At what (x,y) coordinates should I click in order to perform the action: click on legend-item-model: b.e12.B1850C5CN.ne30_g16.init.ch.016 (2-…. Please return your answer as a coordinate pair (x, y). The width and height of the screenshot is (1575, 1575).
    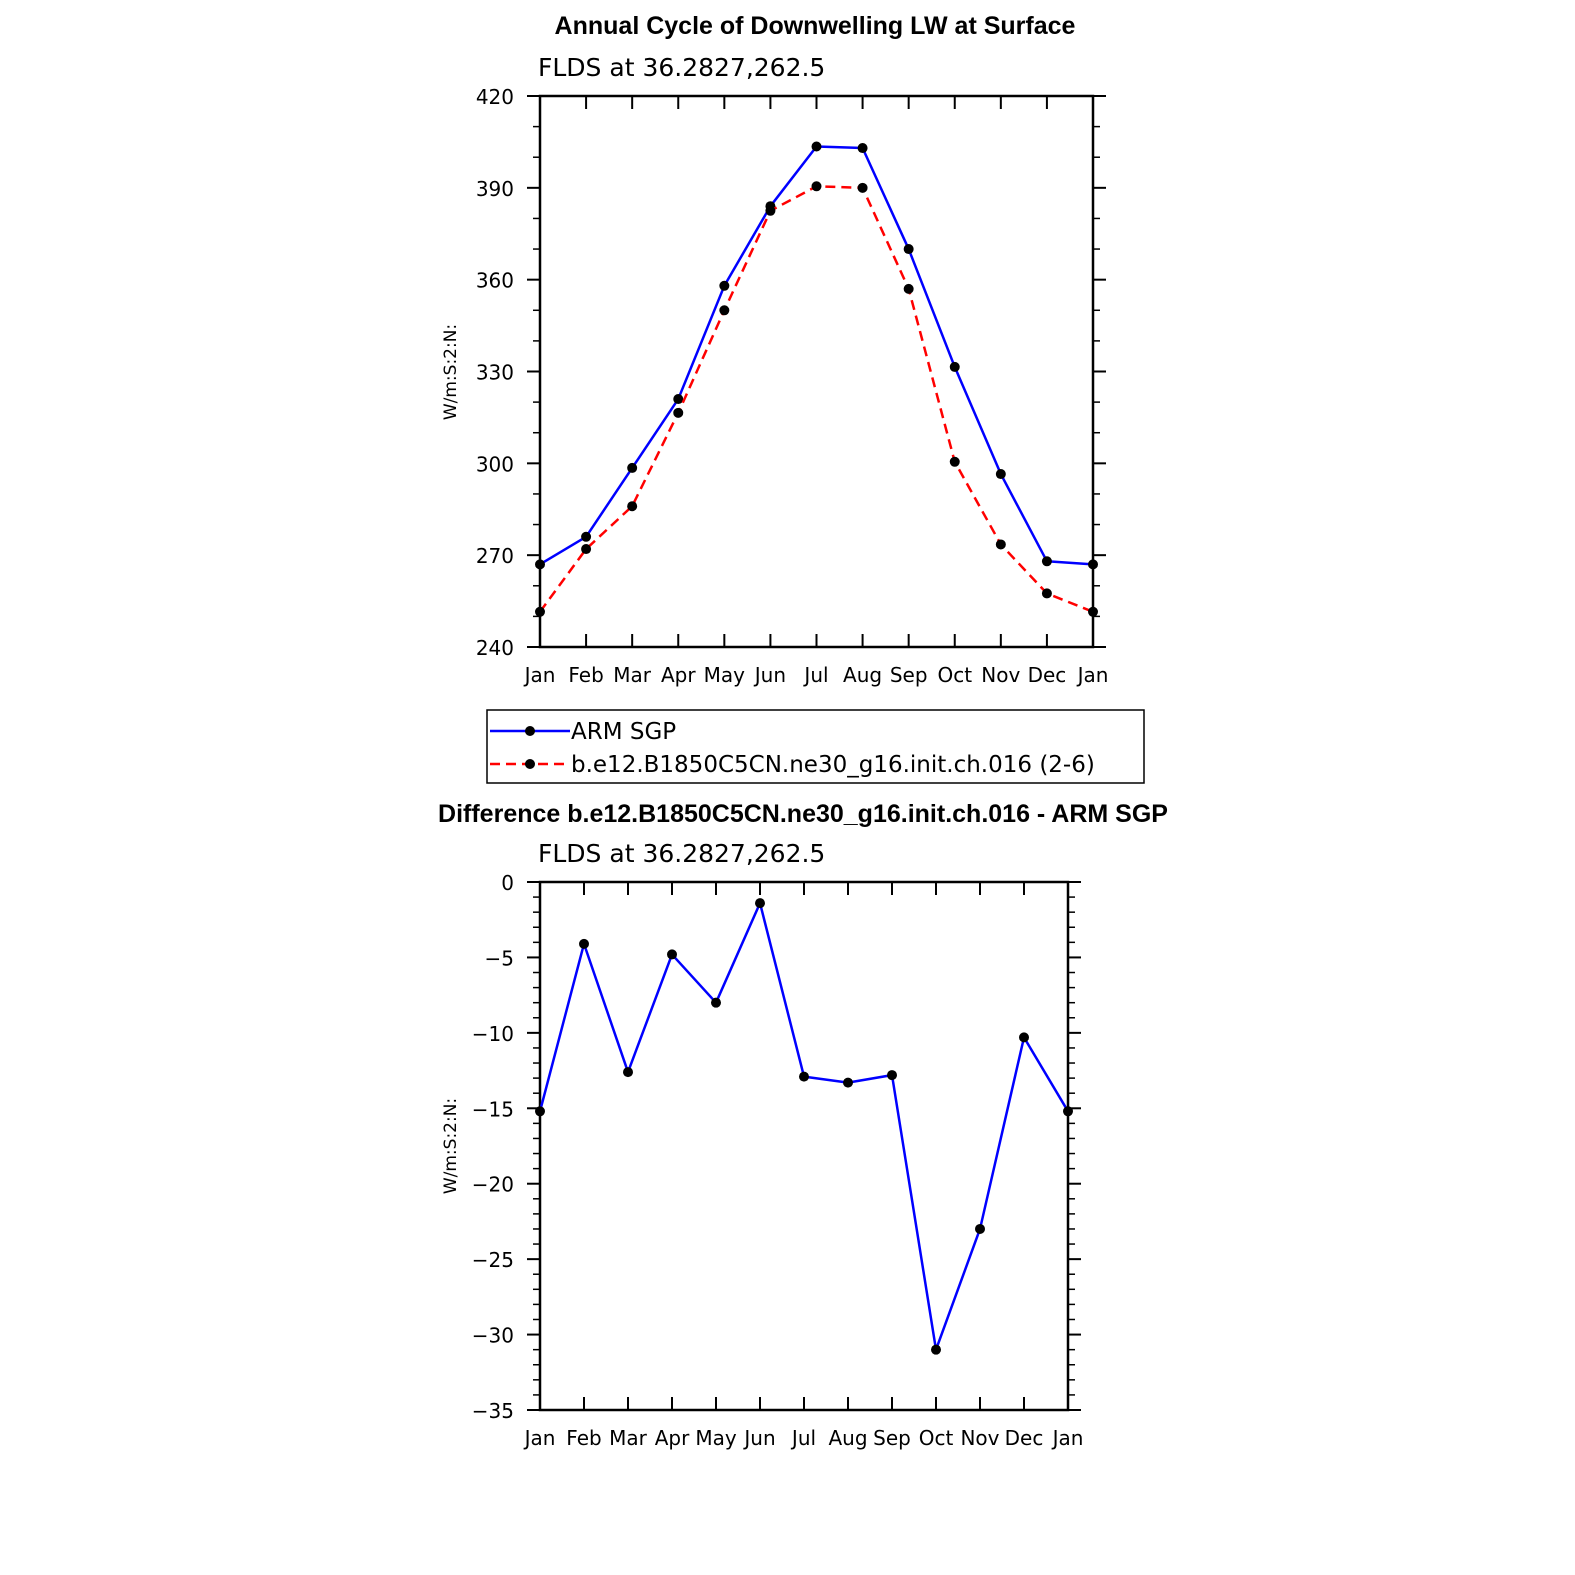
    Looking at the image, I should click on (792, 765).